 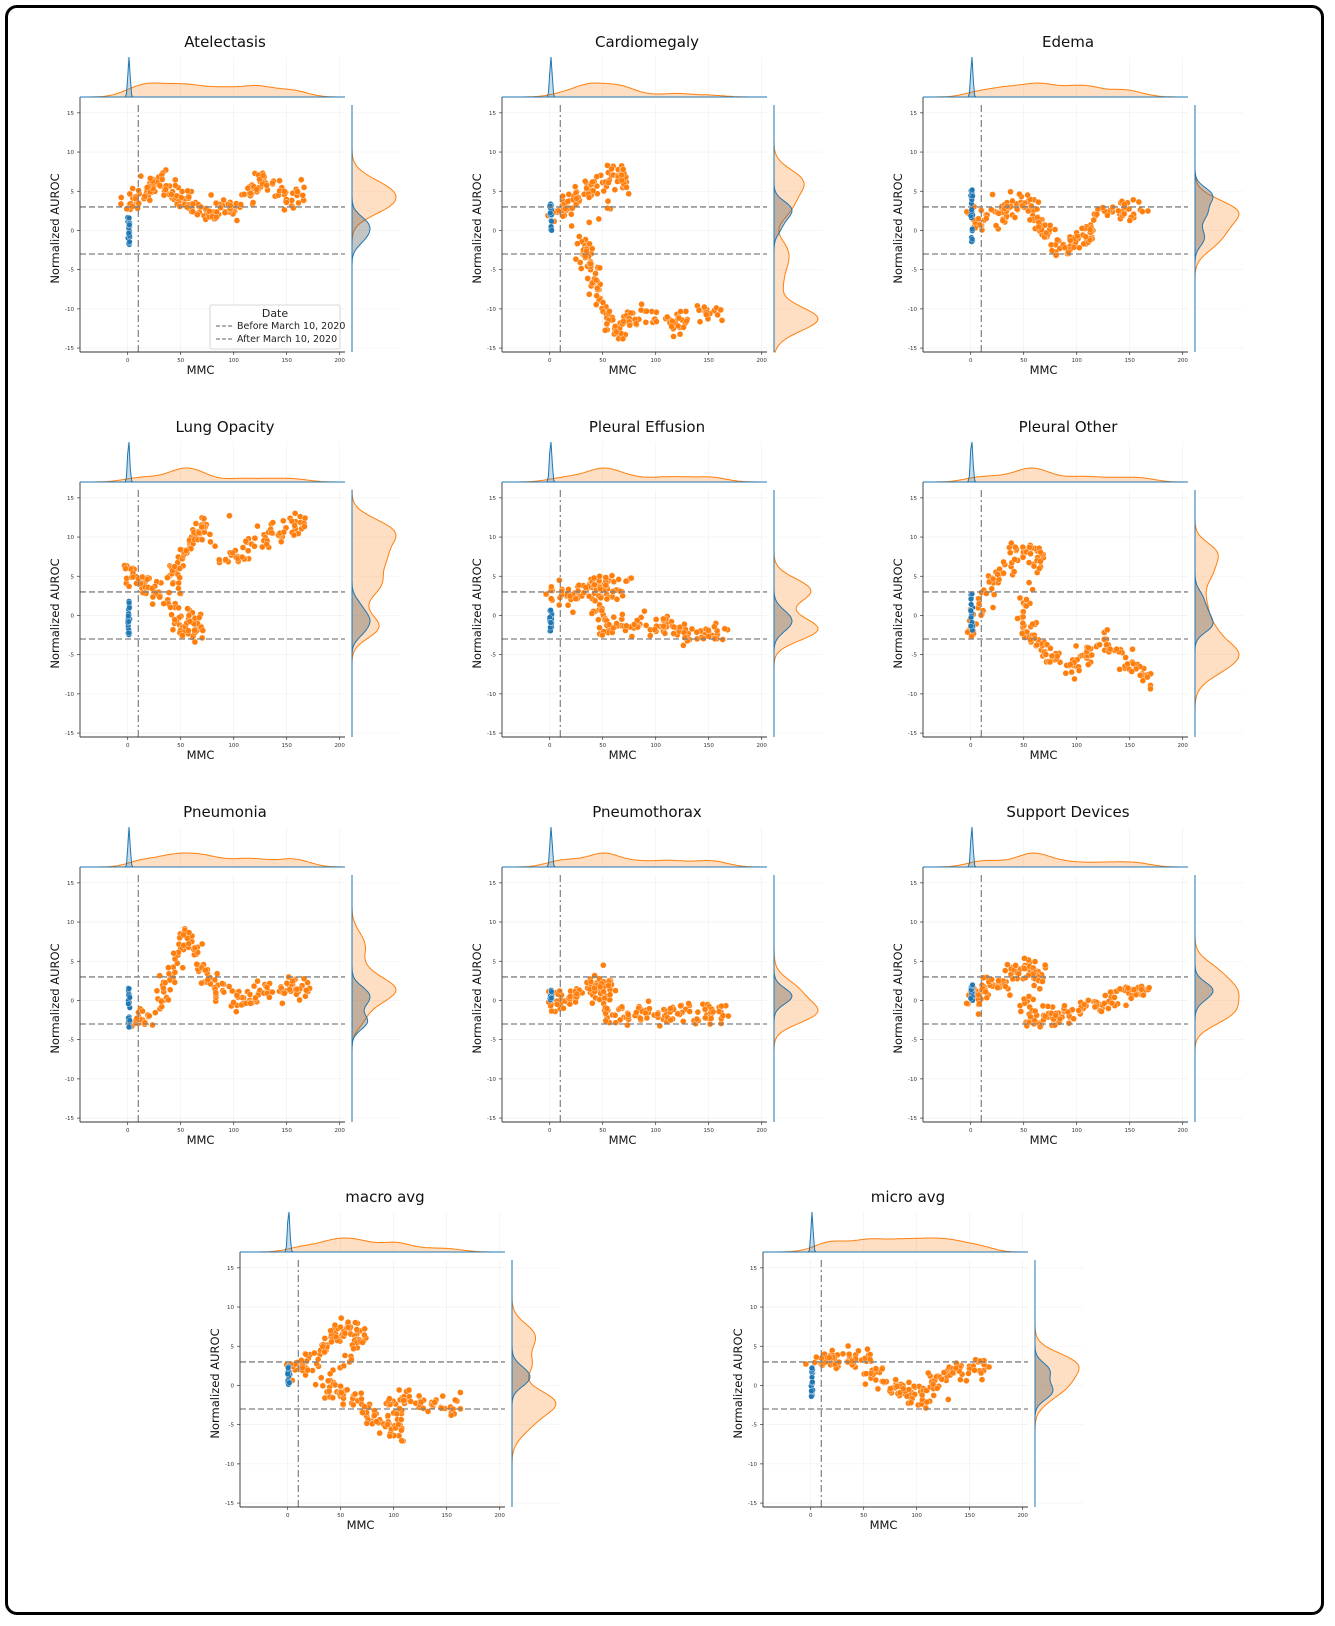 What do you see at coordinates (916, 192) in the screenshot?
I see `y-tick-label: 5` at bounding box center [916, 192].